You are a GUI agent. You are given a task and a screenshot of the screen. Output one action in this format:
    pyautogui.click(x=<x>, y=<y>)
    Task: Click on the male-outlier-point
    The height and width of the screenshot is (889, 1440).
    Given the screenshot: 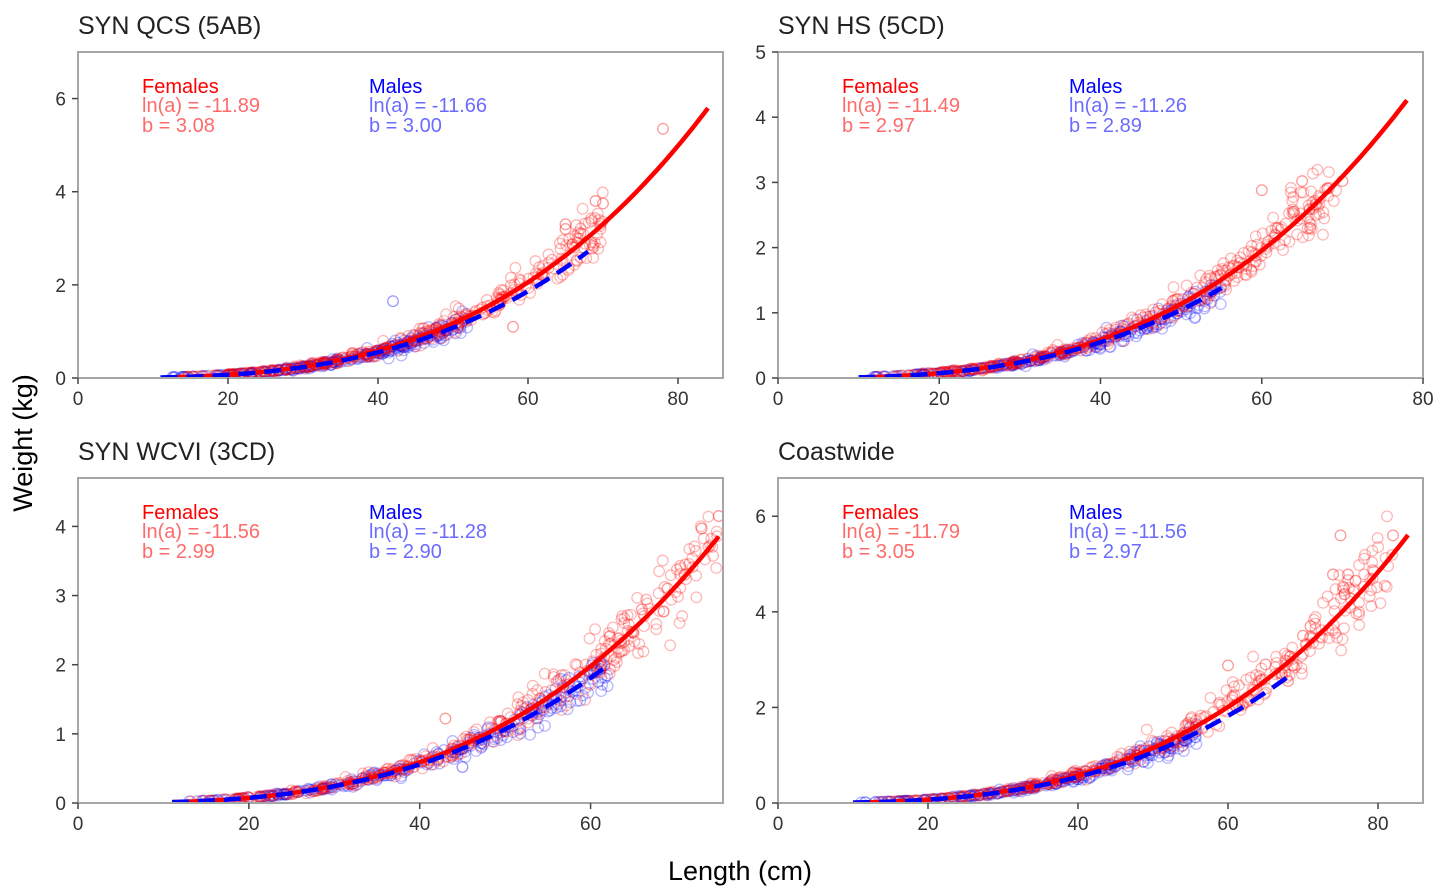 What is the action you would take?
    pyautogui.click(x=393, y=301)
    